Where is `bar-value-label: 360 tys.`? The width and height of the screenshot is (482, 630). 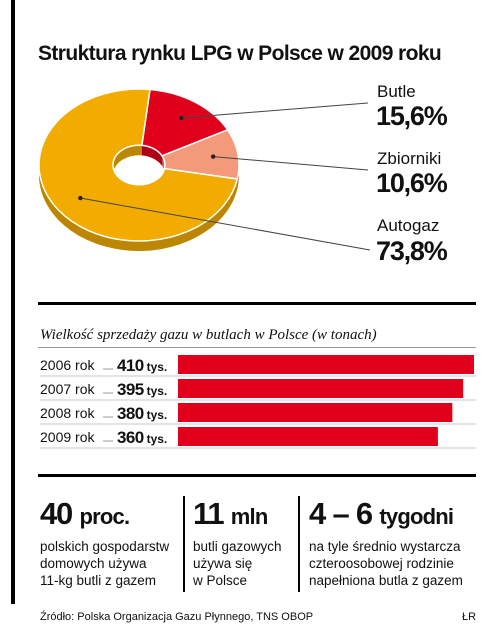
bar-value-label: 360 tys. is located at coordinates (142, 437).